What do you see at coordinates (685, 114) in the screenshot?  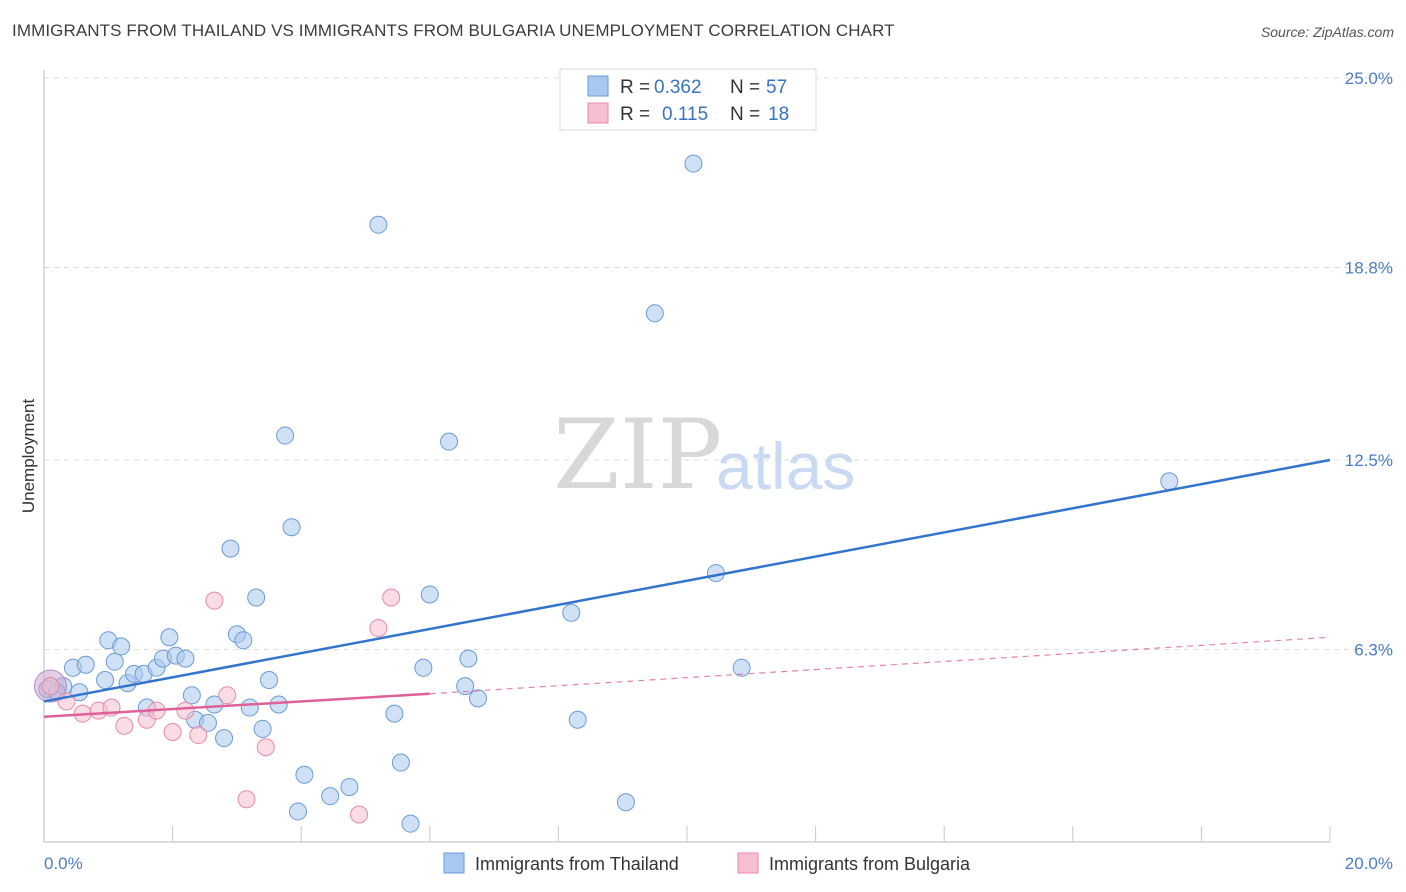 I see `legend-r-value-bulgaria: 0.115` at bounding box center [685, 114].